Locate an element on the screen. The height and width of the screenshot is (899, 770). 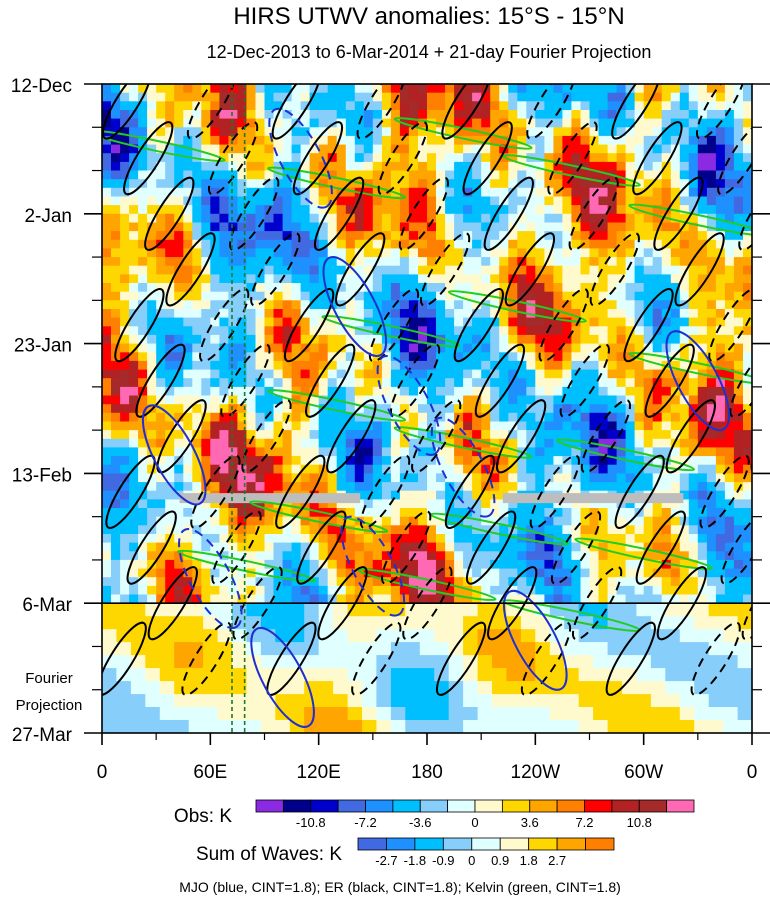
mjo-contour is located at coordinates (373, 566).